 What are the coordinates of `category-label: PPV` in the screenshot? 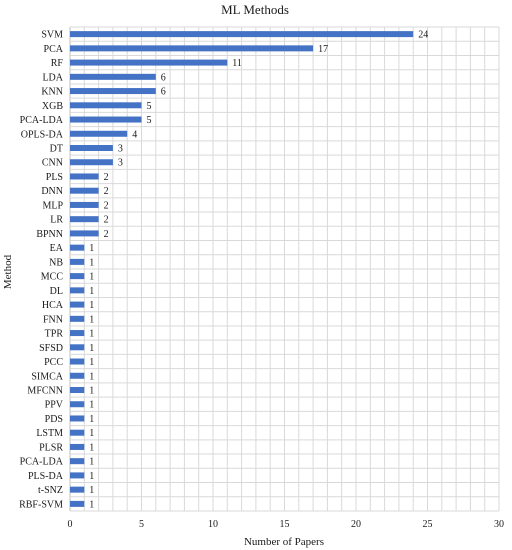 It's located at (54, 405).